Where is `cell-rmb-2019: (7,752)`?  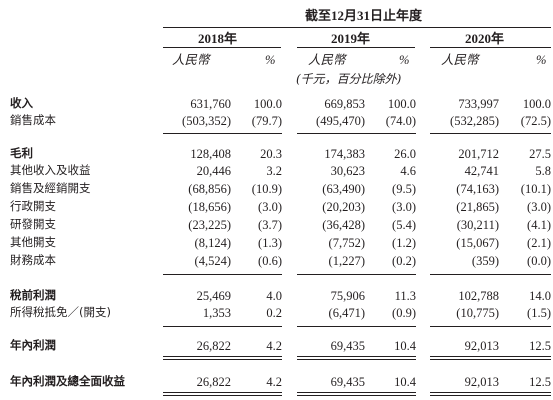
cell-rmb-2019: (7,752) is located at coordinates (346, 243).